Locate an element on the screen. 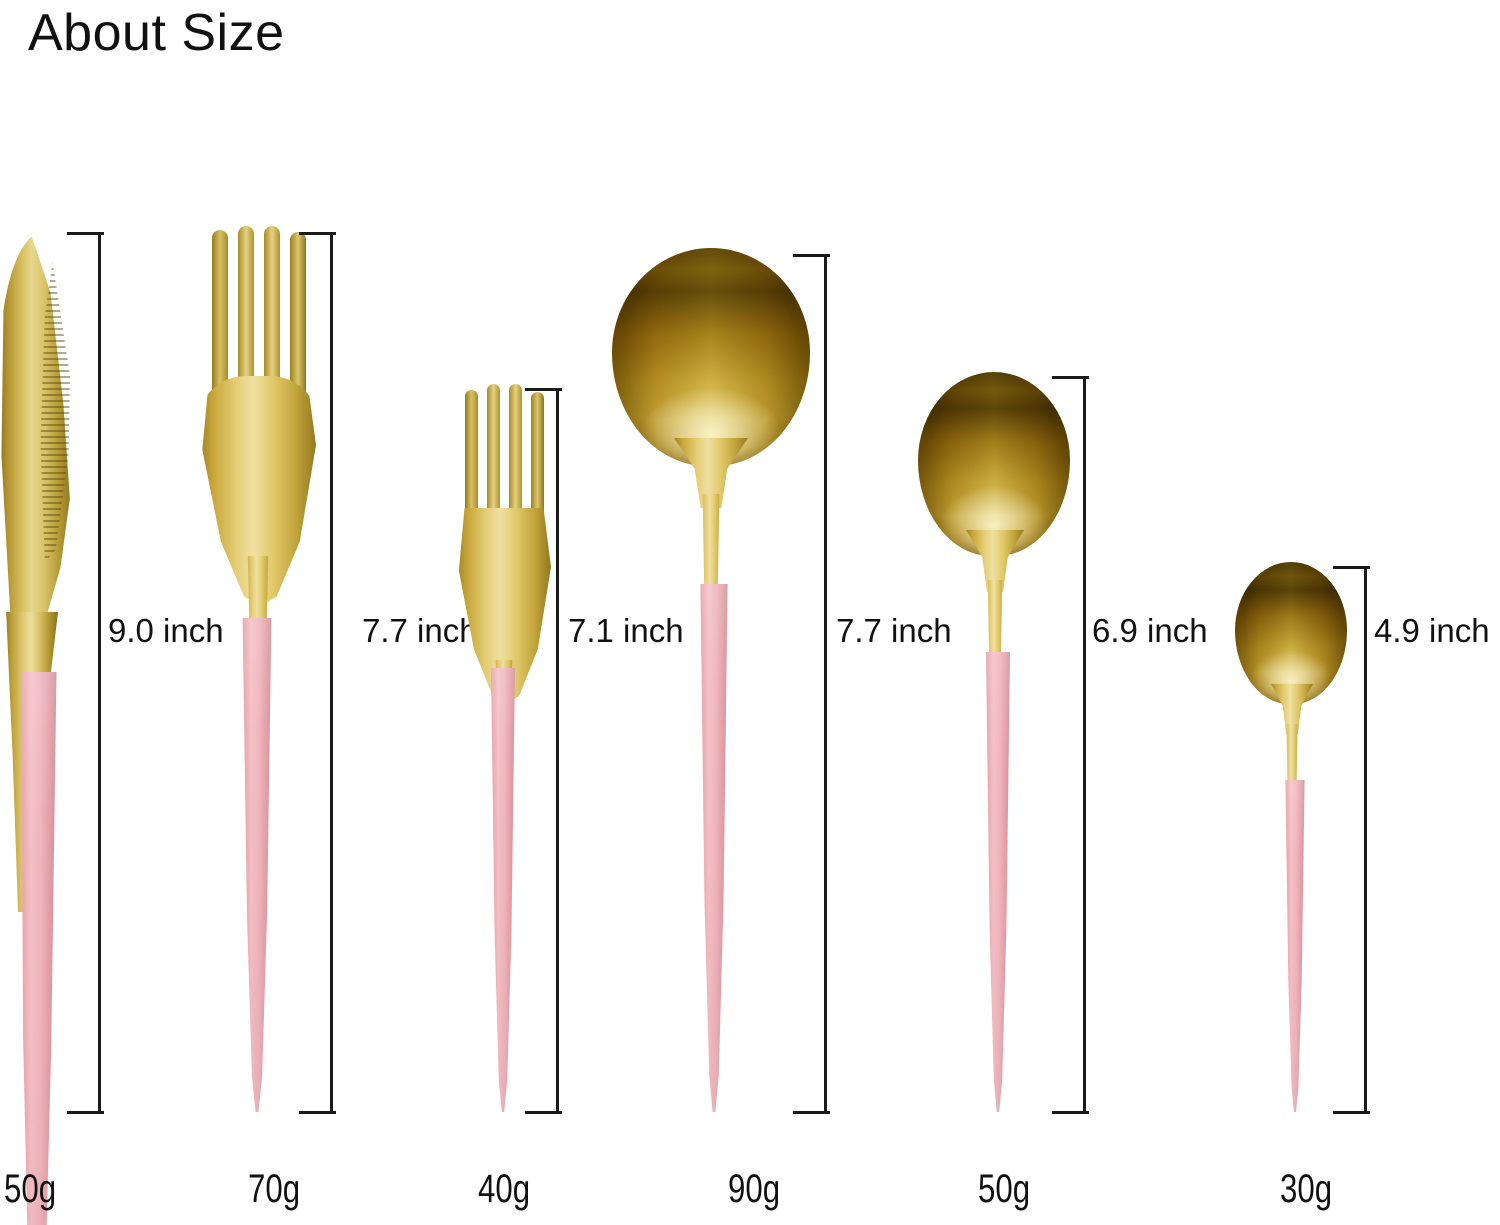 This screenshot has width=1500, height=1225. weight-label-salad-fork: 40g is located at coordinates (504, 1189).